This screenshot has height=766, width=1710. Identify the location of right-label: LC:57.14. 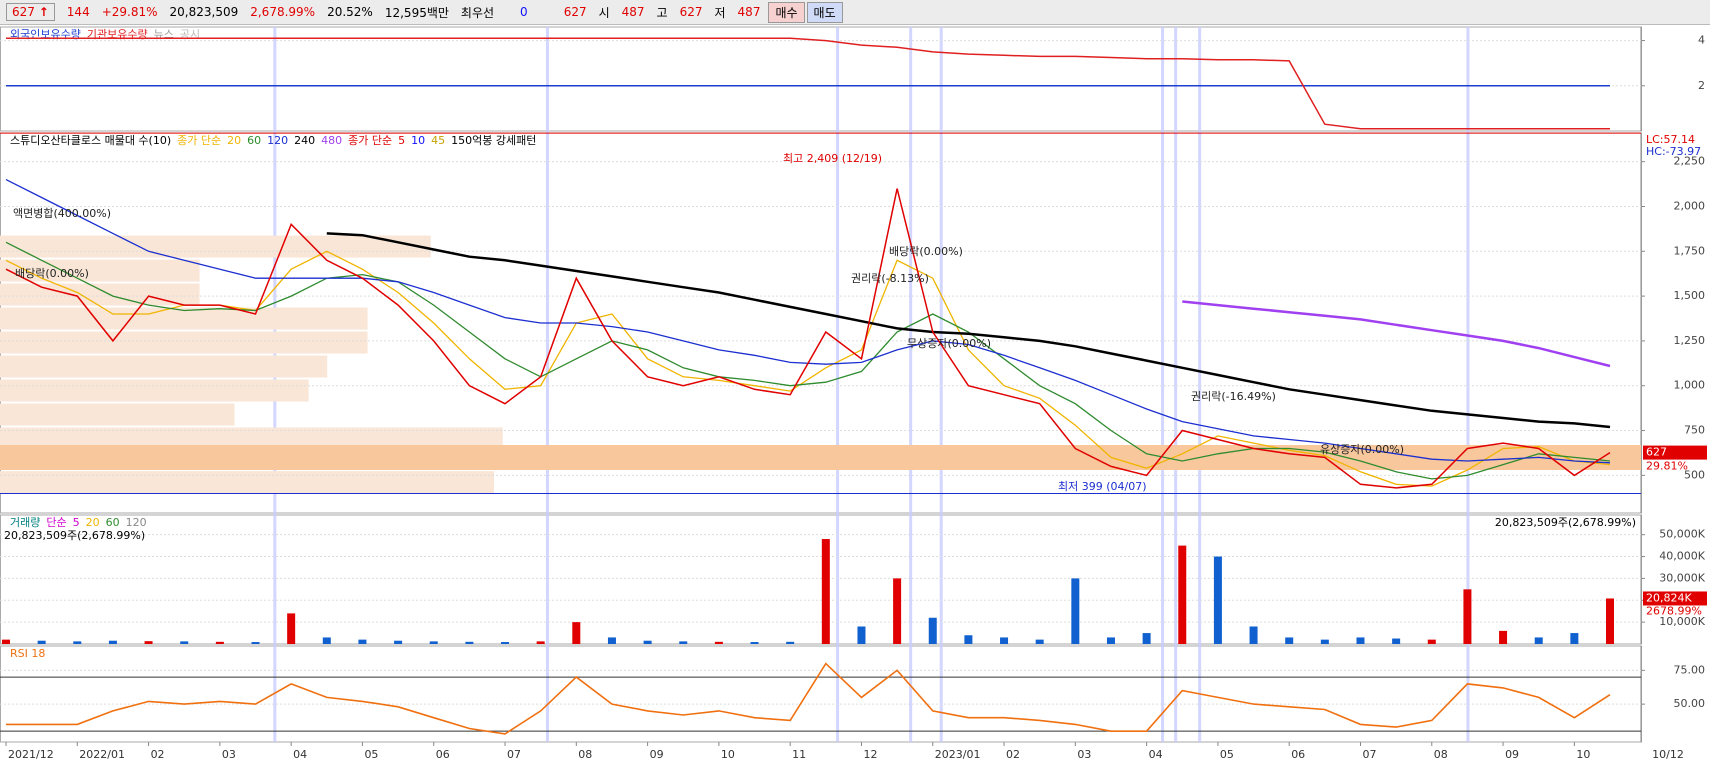
(1670, 139).